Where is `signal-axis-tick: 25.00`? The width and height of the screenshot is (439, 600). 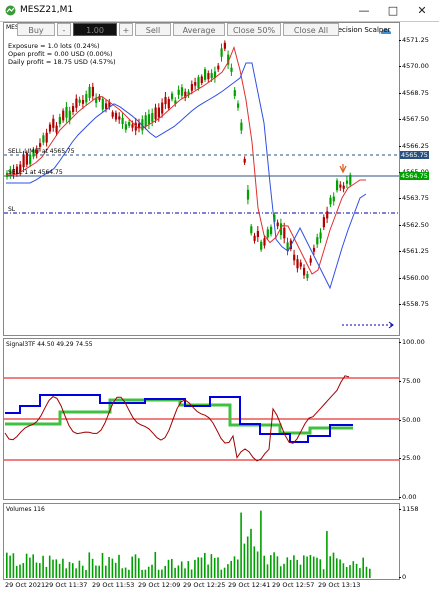 signal-axis-tick: 25.00 is located at coordinates (410, 458).